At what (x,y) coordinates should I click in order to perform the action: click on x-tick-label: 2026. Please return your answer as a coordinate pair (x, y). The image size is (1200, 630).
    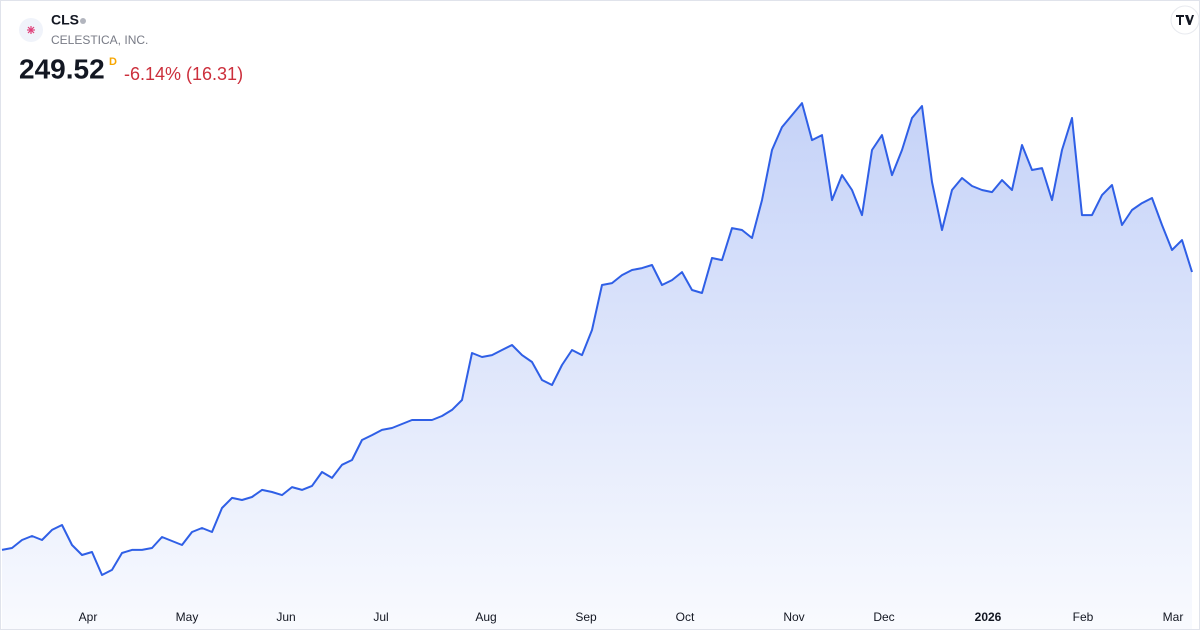
    Looking at the image, I should click on (988, 617).